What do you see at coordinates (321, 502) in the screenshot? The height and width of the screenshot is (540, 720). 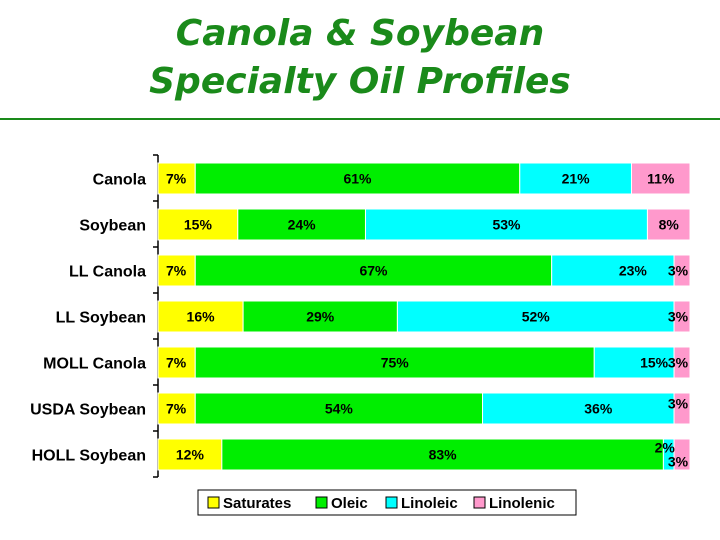 I see `legend-swatch-oleic` at bounding box center [321, 502].